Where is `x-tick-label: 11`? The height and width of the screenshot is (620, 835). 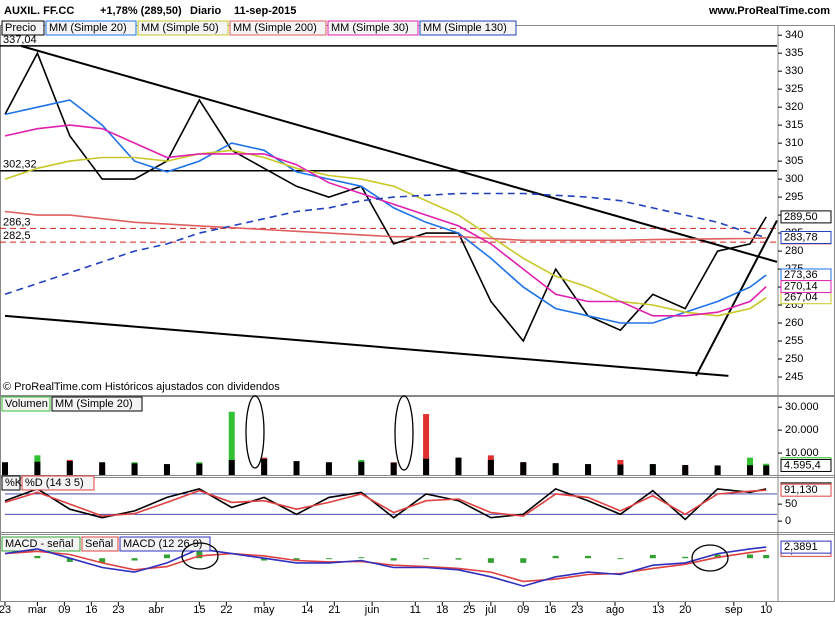 x-tick-label: 11 is located at coordinates (415, 610).